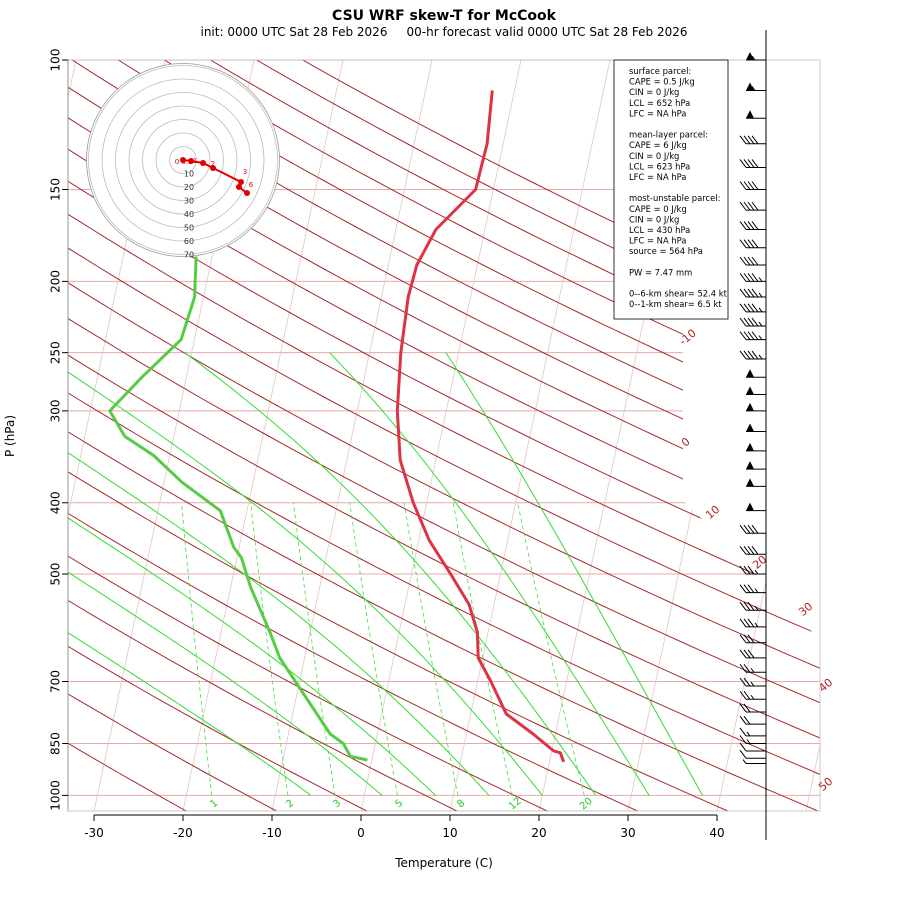  Describe the element at coordinates (213, 164) in the screenshot. I see `hodograph-point-label: 2` at that location.